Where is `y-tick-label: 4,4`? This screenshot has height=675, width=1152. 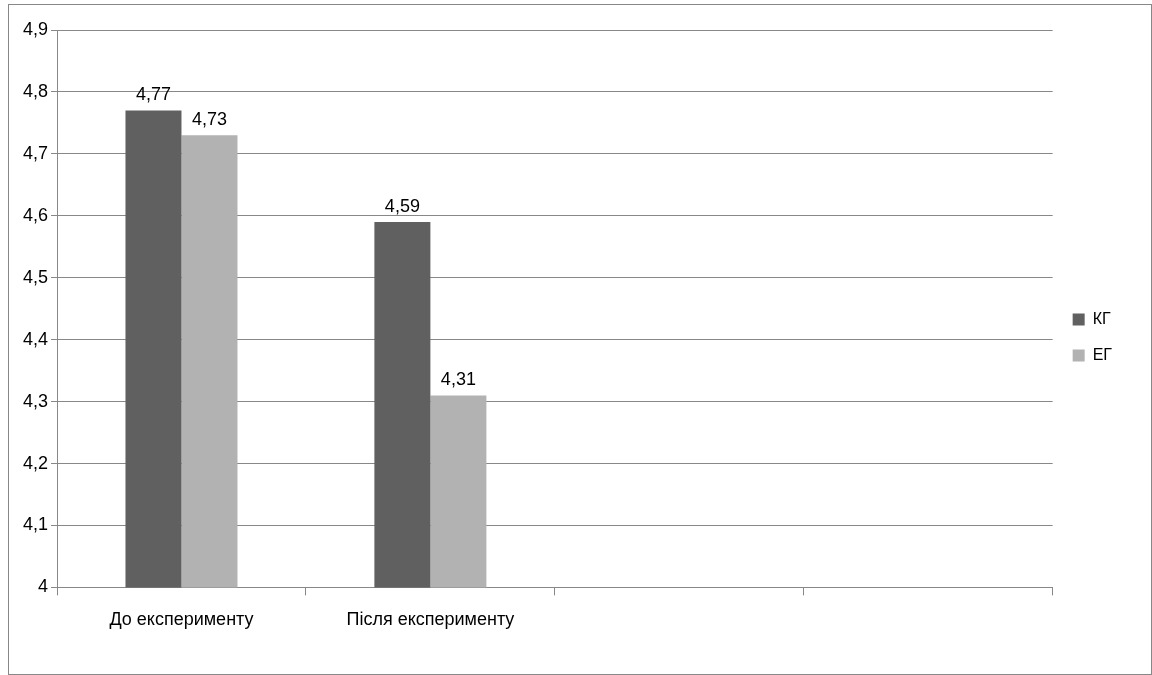 y-tick-label: 4,4 is located at coordinates (35, 338).